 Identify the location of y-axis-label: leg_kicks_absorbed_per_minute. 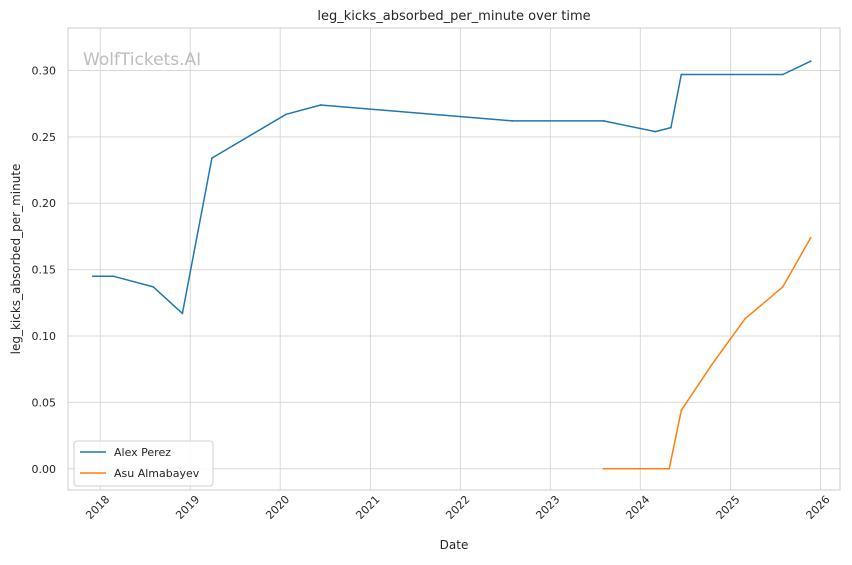
(16, 259).